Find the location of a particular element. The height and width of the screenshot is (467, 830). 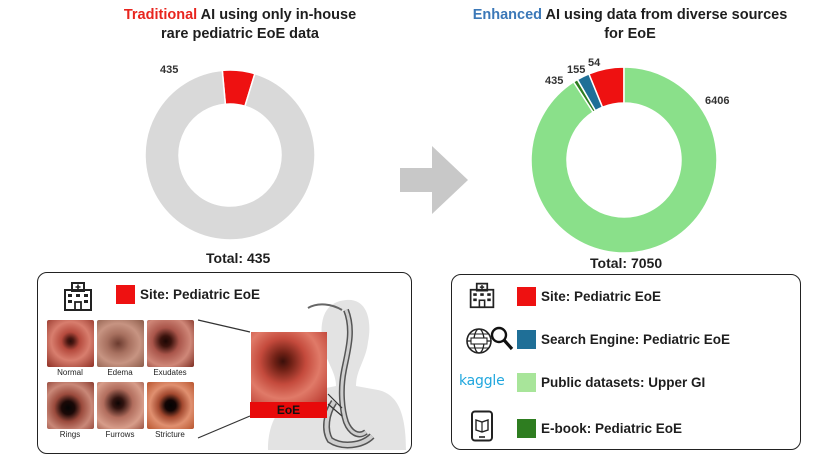

endoscopy-rings-thumbnail is located at coordinates (70, 405).